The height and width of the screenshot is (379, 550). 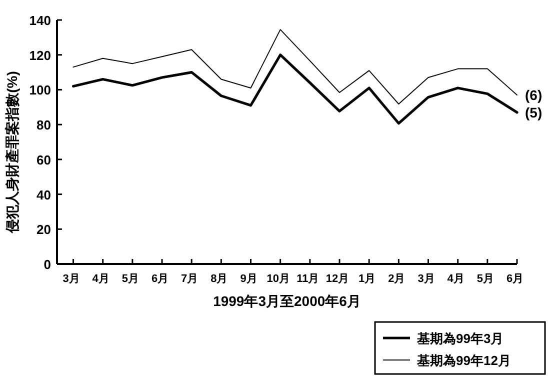 I want to click on x-tick-label: 10月, so click(x=278, y=279).